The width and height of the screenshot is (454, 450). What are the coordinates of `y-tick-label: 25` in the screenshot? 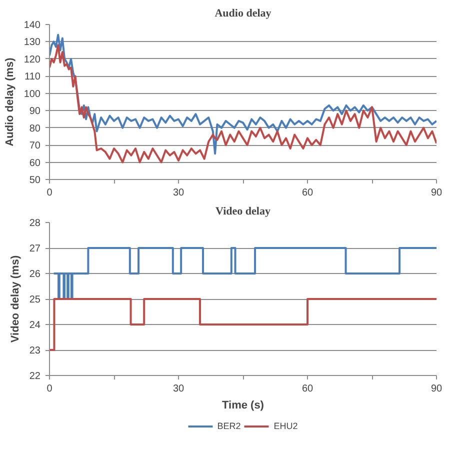 It's located at (35, 300).